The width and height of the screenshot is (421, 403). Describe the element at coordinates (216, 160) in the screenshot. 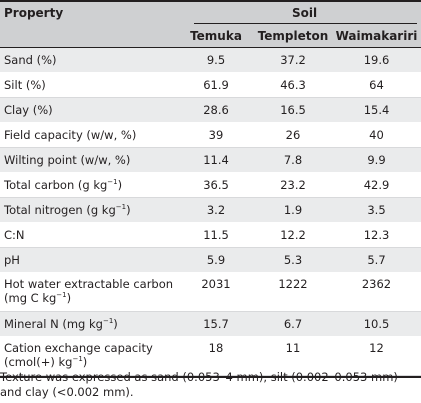

I see `cell-value: 11.4` at that location.